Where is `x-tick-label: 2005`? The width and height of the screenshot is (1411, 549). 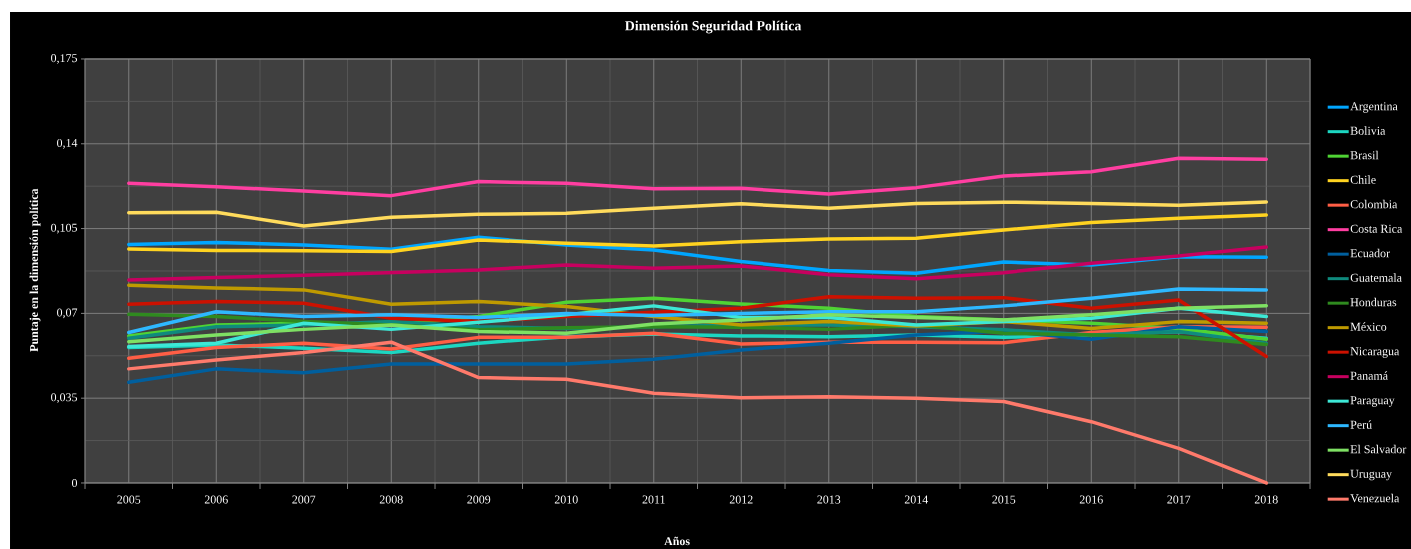
x-tick-label: 2005 is located at coordinates (129, 499).